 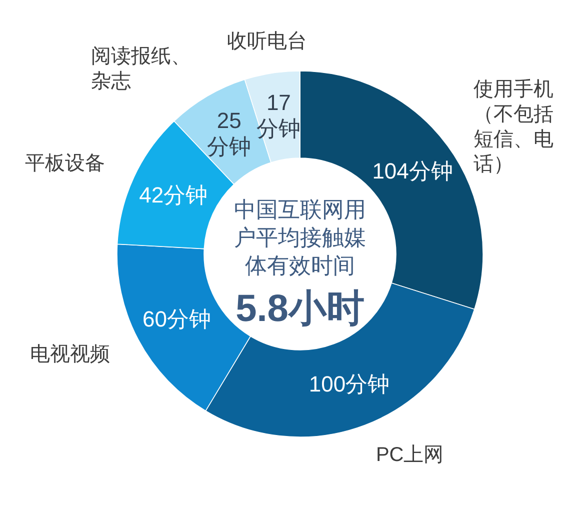 What do you see at coordinates (513, 127) in the screenshot?
I see `slice-label: 使用手机（不包括短信、电话）` at bounding box center [513, 127].